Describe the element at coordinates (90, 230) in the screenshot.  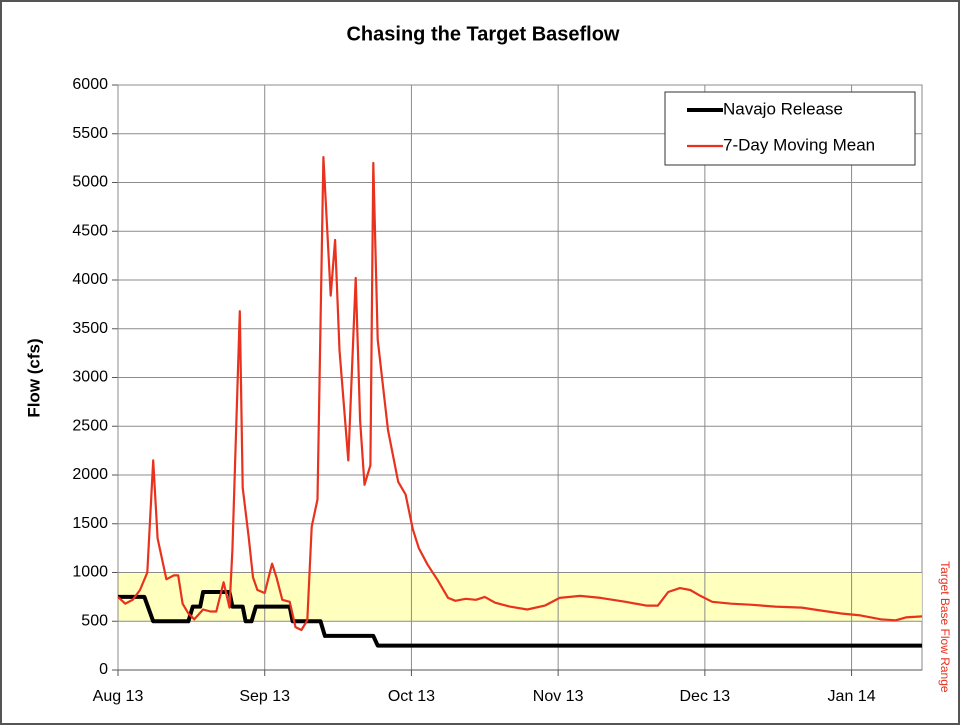
I see `y-tick-label: 4500` at that location.